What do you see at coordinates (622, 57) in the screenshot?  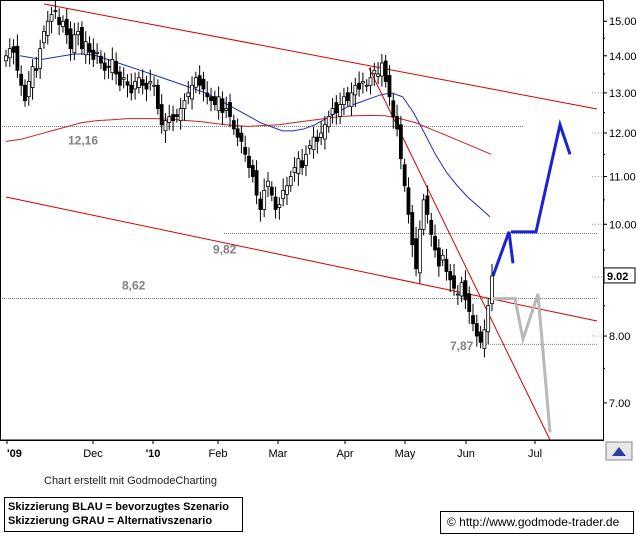 I see `price-tick-label: 14.00` at bounding box center [622, 57].